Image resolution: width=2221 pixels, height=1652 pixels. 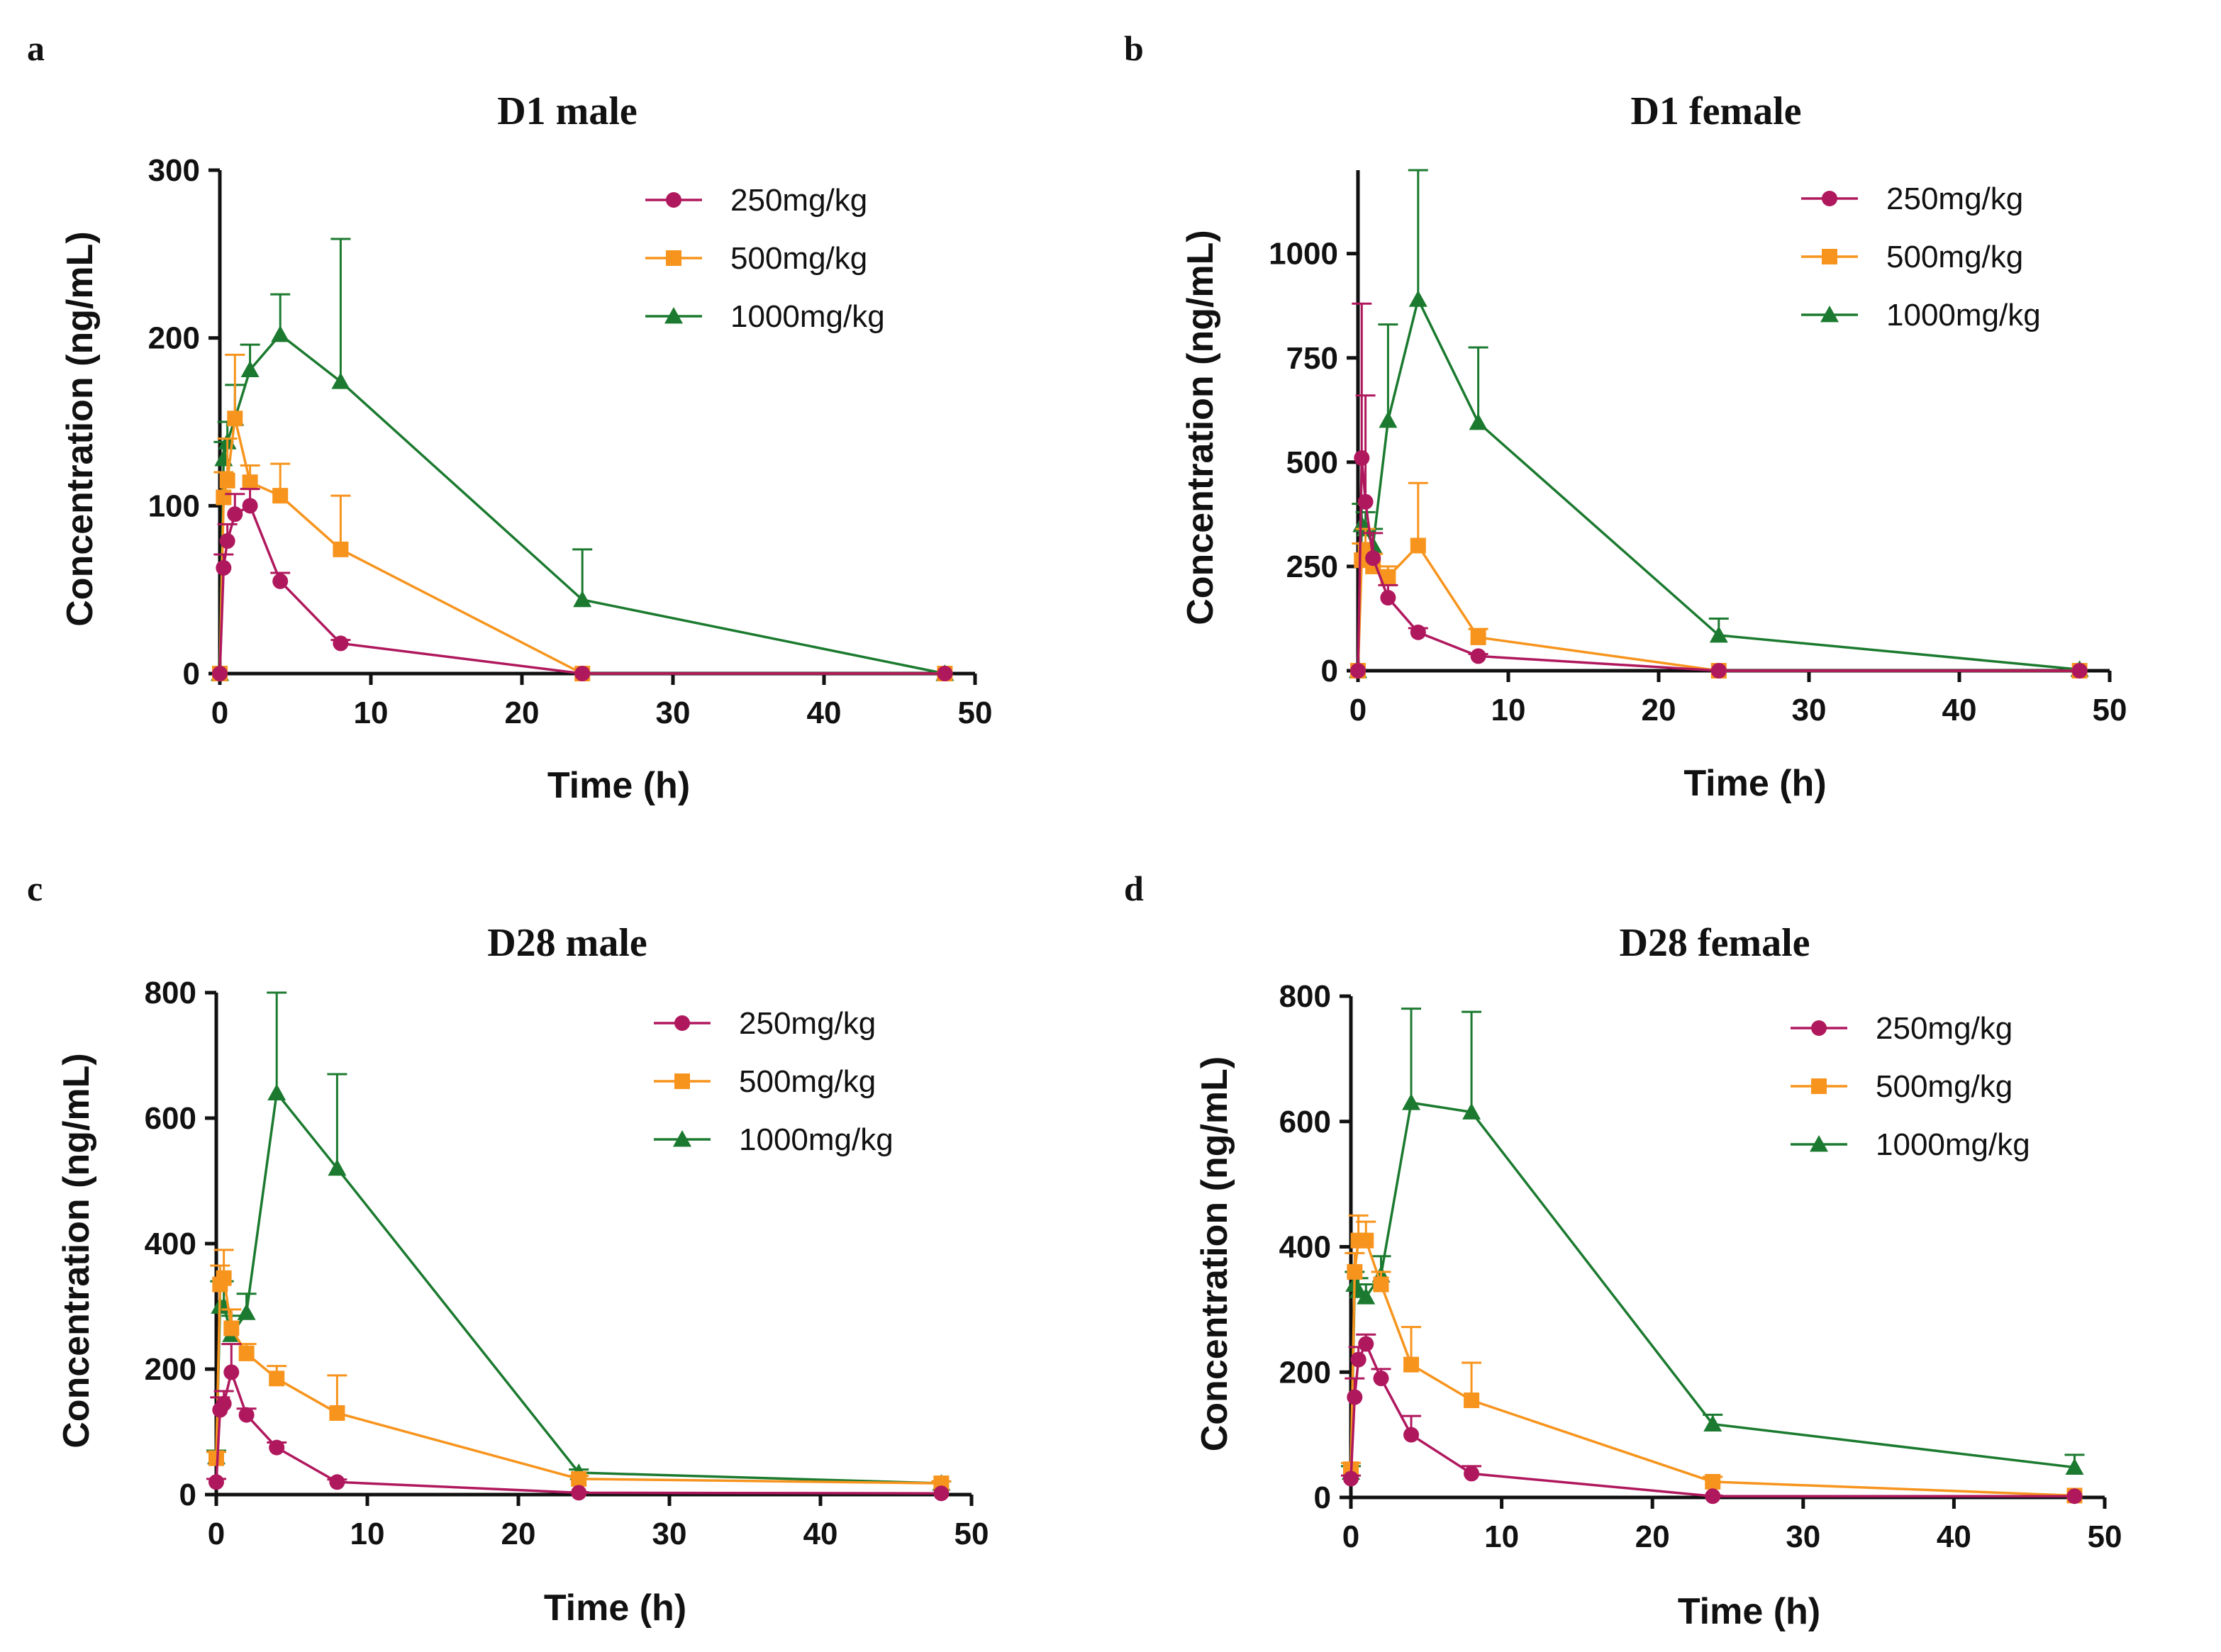 I want to click on panel-letter: b, so click(x=1134, y=48).